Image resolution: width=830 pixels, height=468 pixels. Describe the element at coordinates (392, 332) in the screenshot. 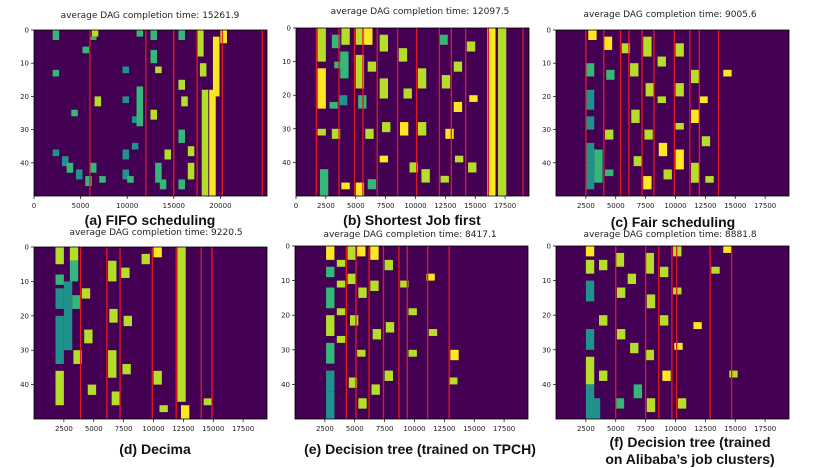

I see `task-blocks` at that location.